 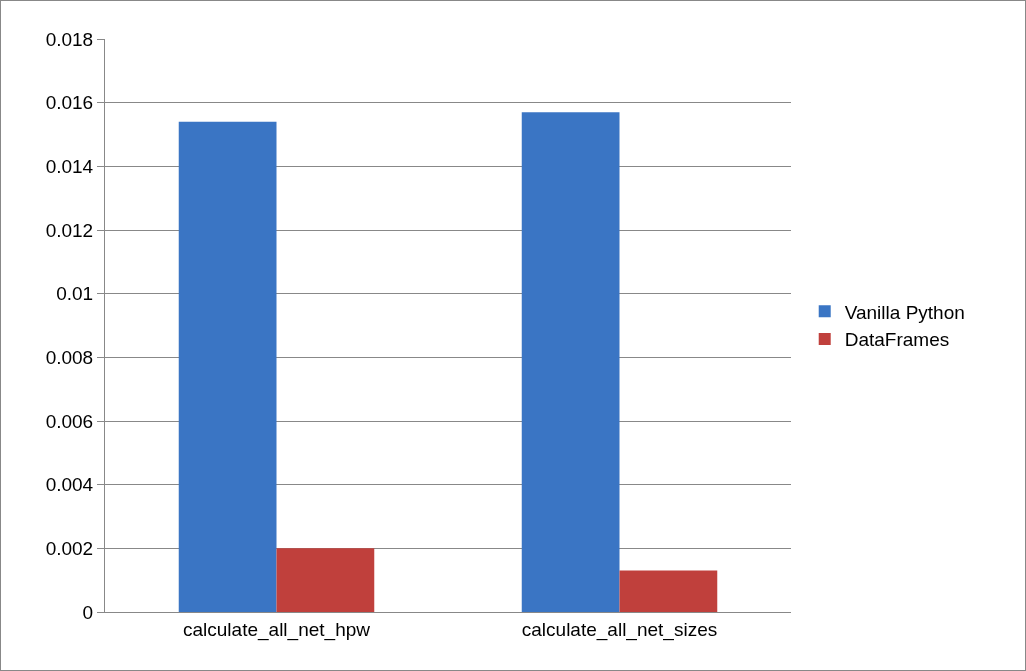 I want to click on y-tick-label: 0.006, so click(x=69, y=421).